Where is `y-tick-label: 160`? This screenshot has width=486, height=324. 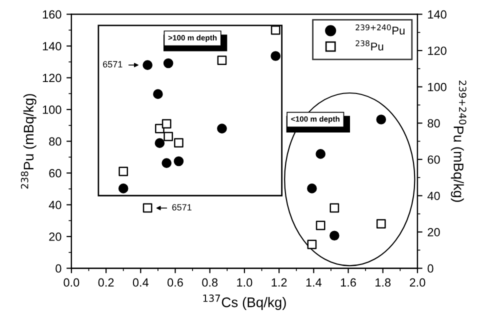
y-tick-label: 160 is located at coordinates (52, 14).